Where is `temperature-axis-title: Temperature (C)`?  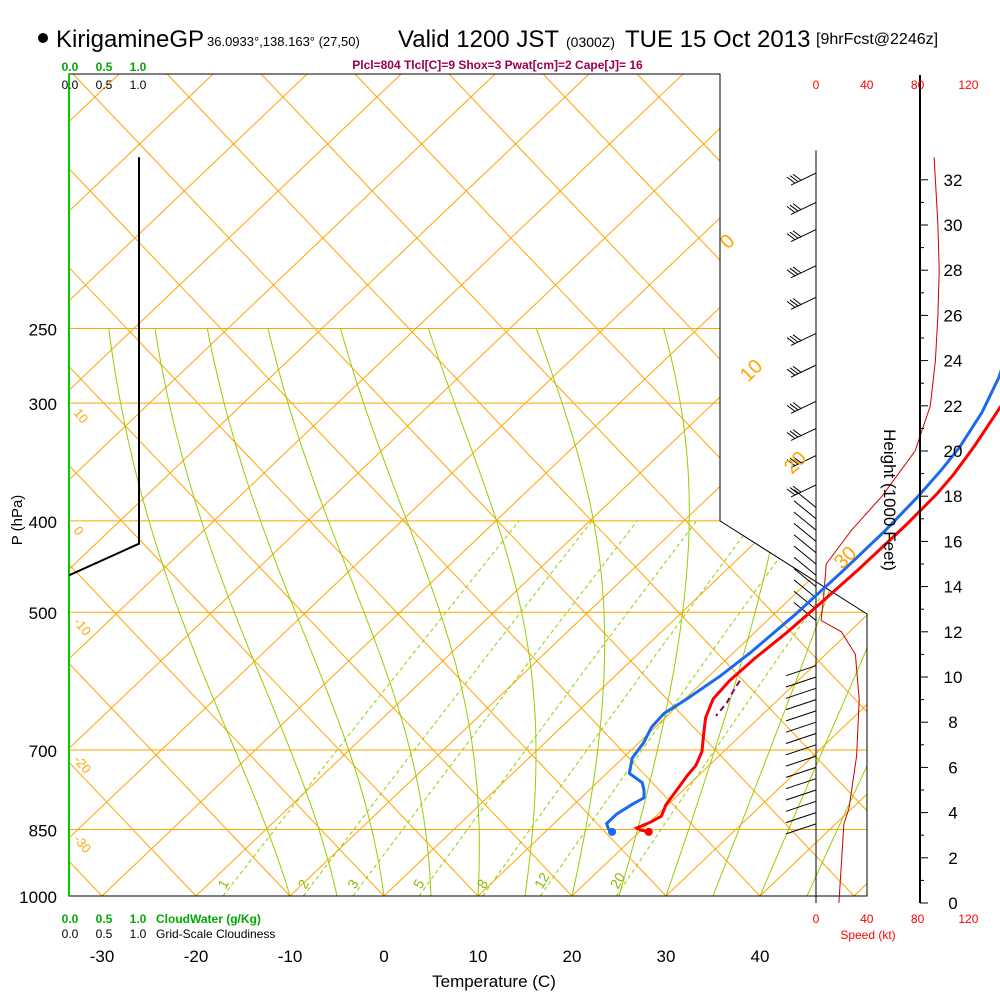 temperature-axis-title: Temperature (C) is located at coordinates (494, 981).